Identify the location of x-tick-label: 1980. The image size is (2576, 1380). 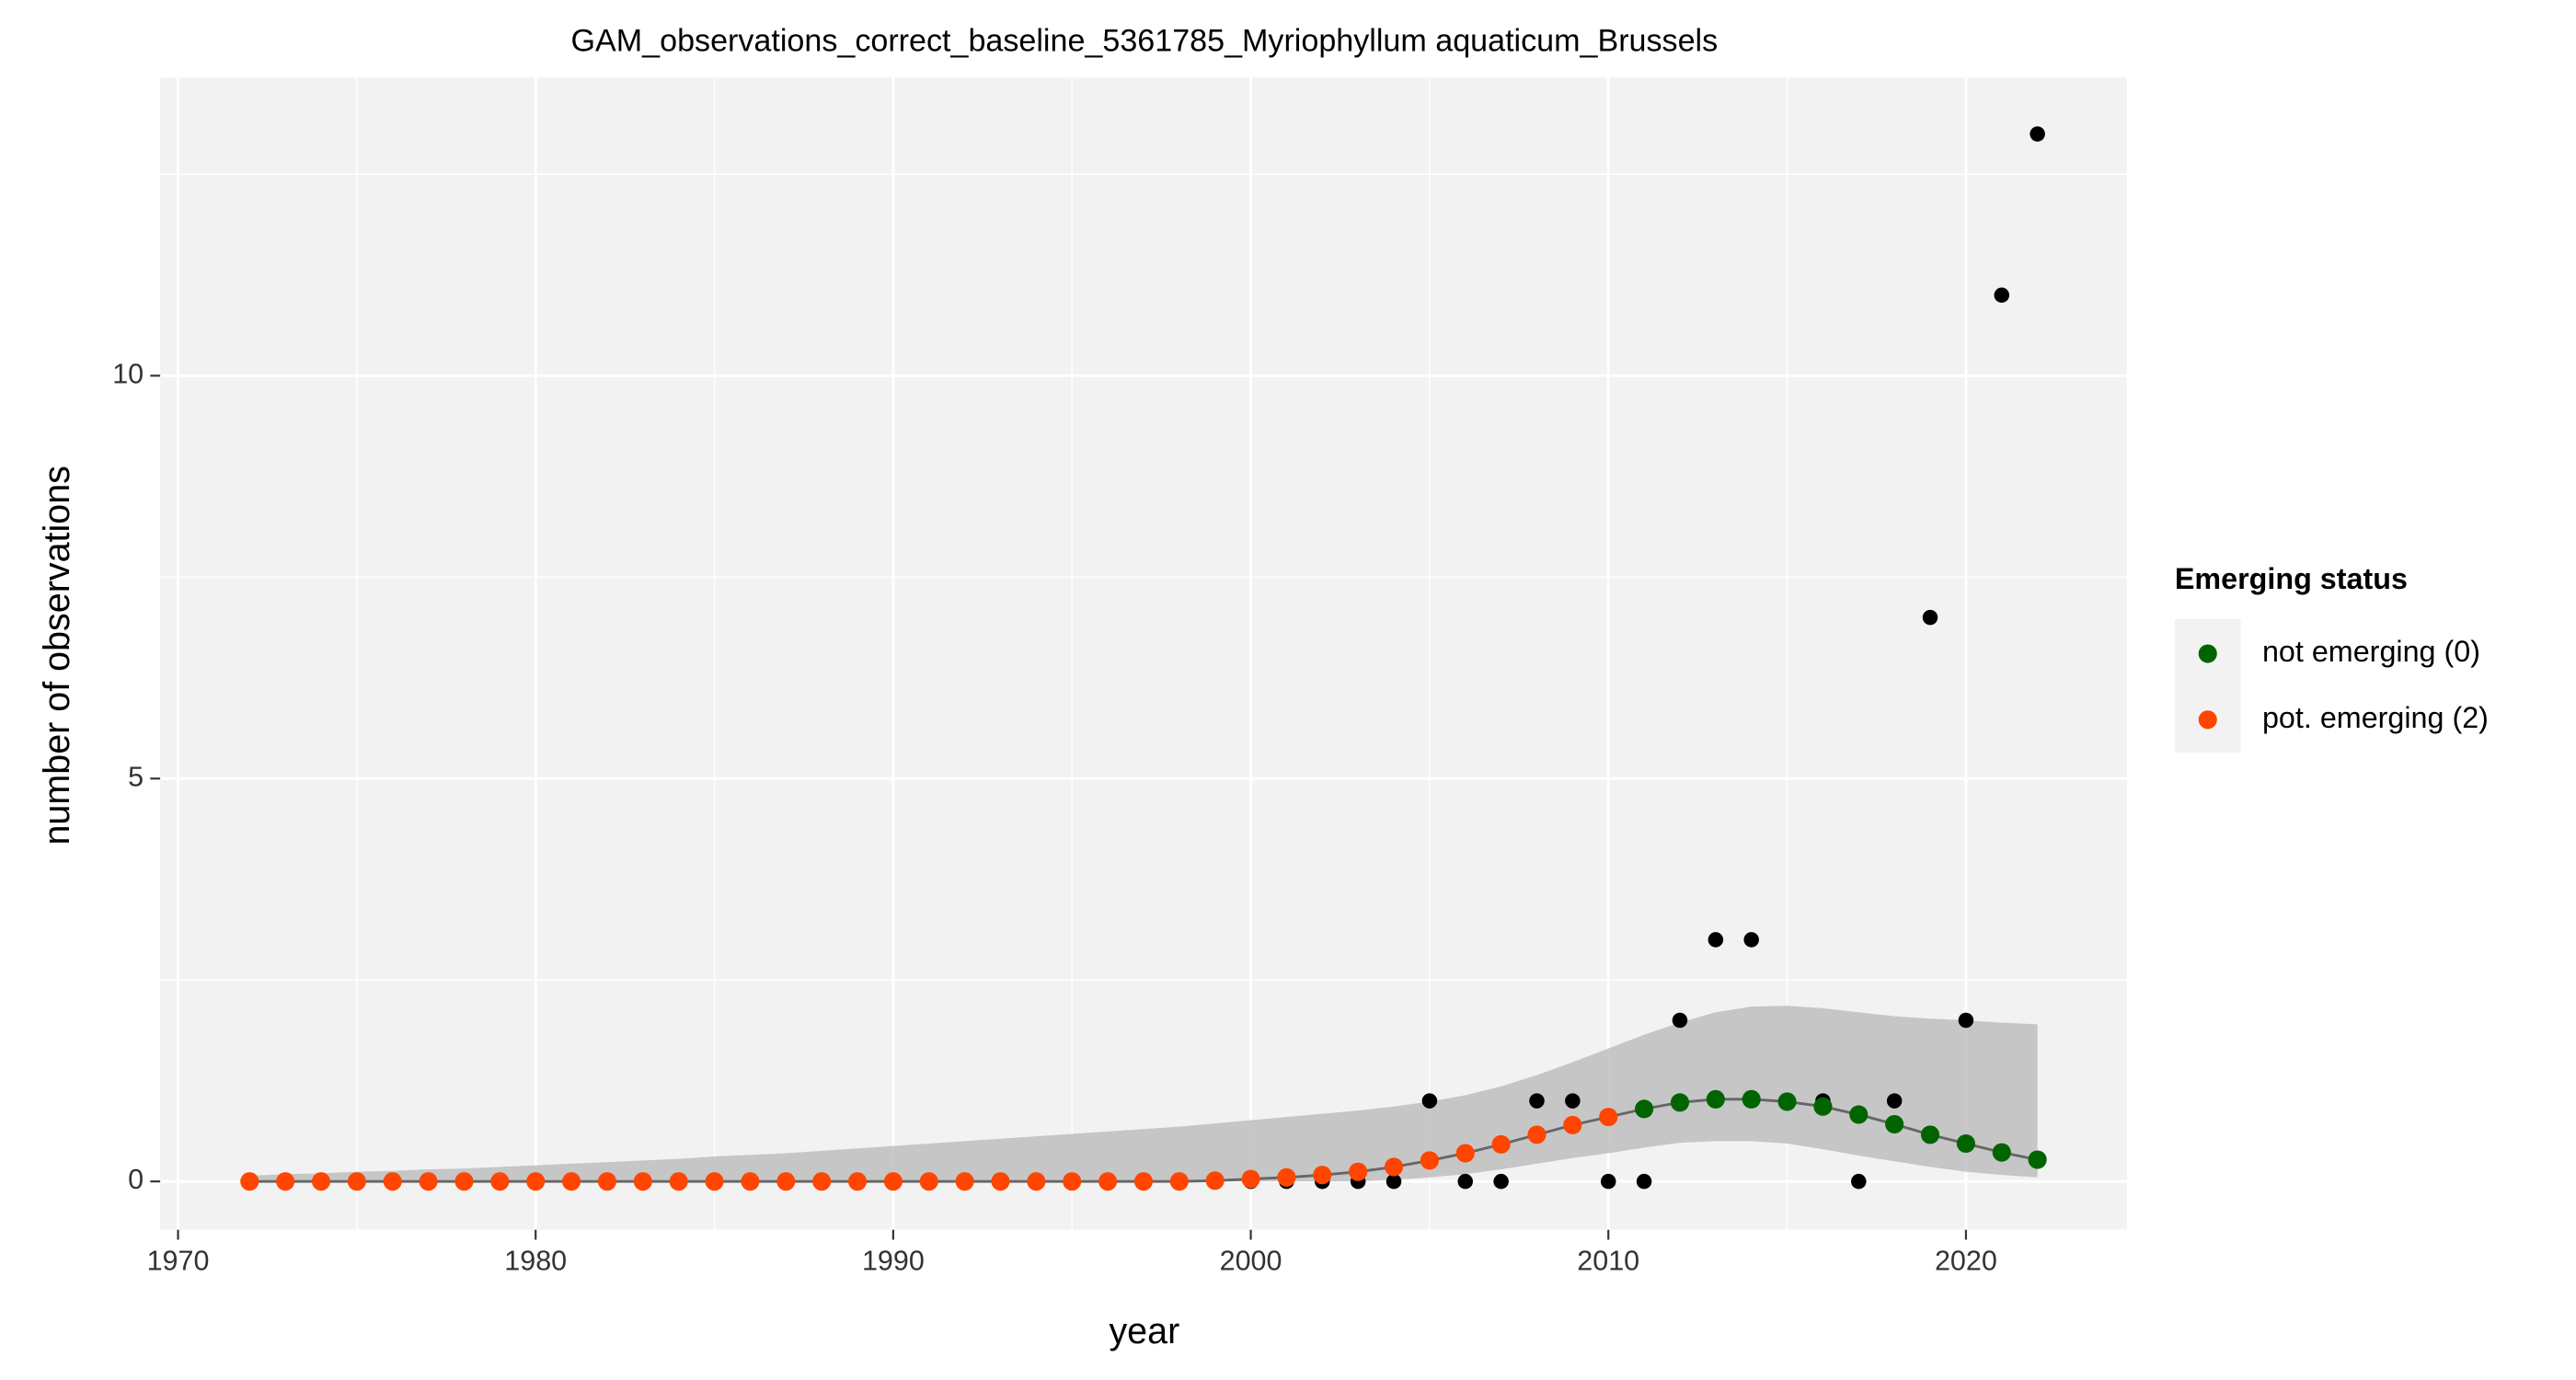
(535, 1261).